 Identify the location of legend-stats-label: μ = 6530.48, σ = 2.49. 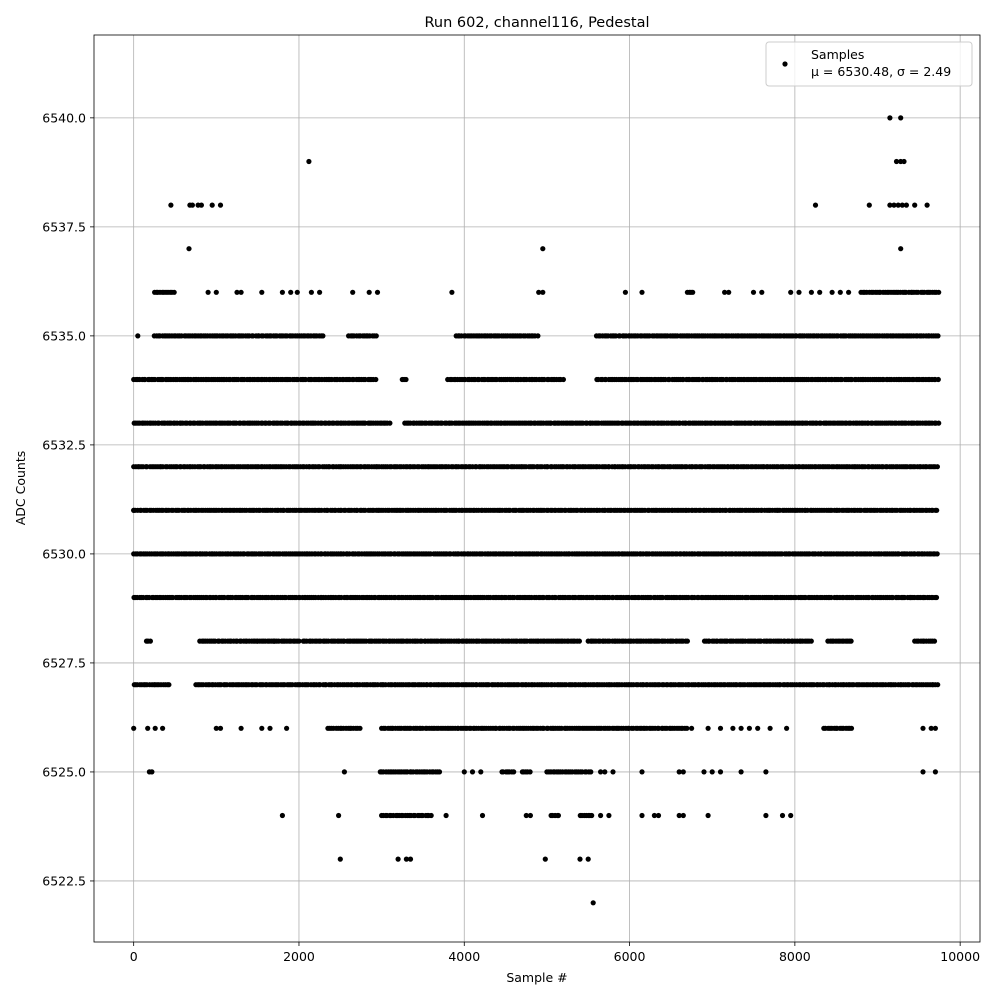
(881, 71).